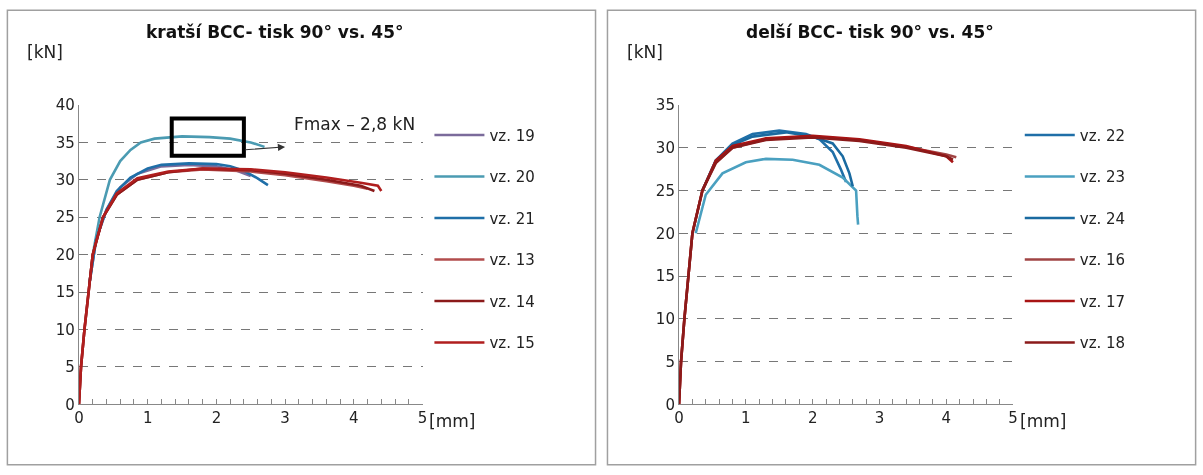 The width and height of the screenshot is (1203, 475). What do you see at coordinates (1102, 135) in the screenshot?
I see `legend-label: vz. 22` at bounding box center [1102, 135].